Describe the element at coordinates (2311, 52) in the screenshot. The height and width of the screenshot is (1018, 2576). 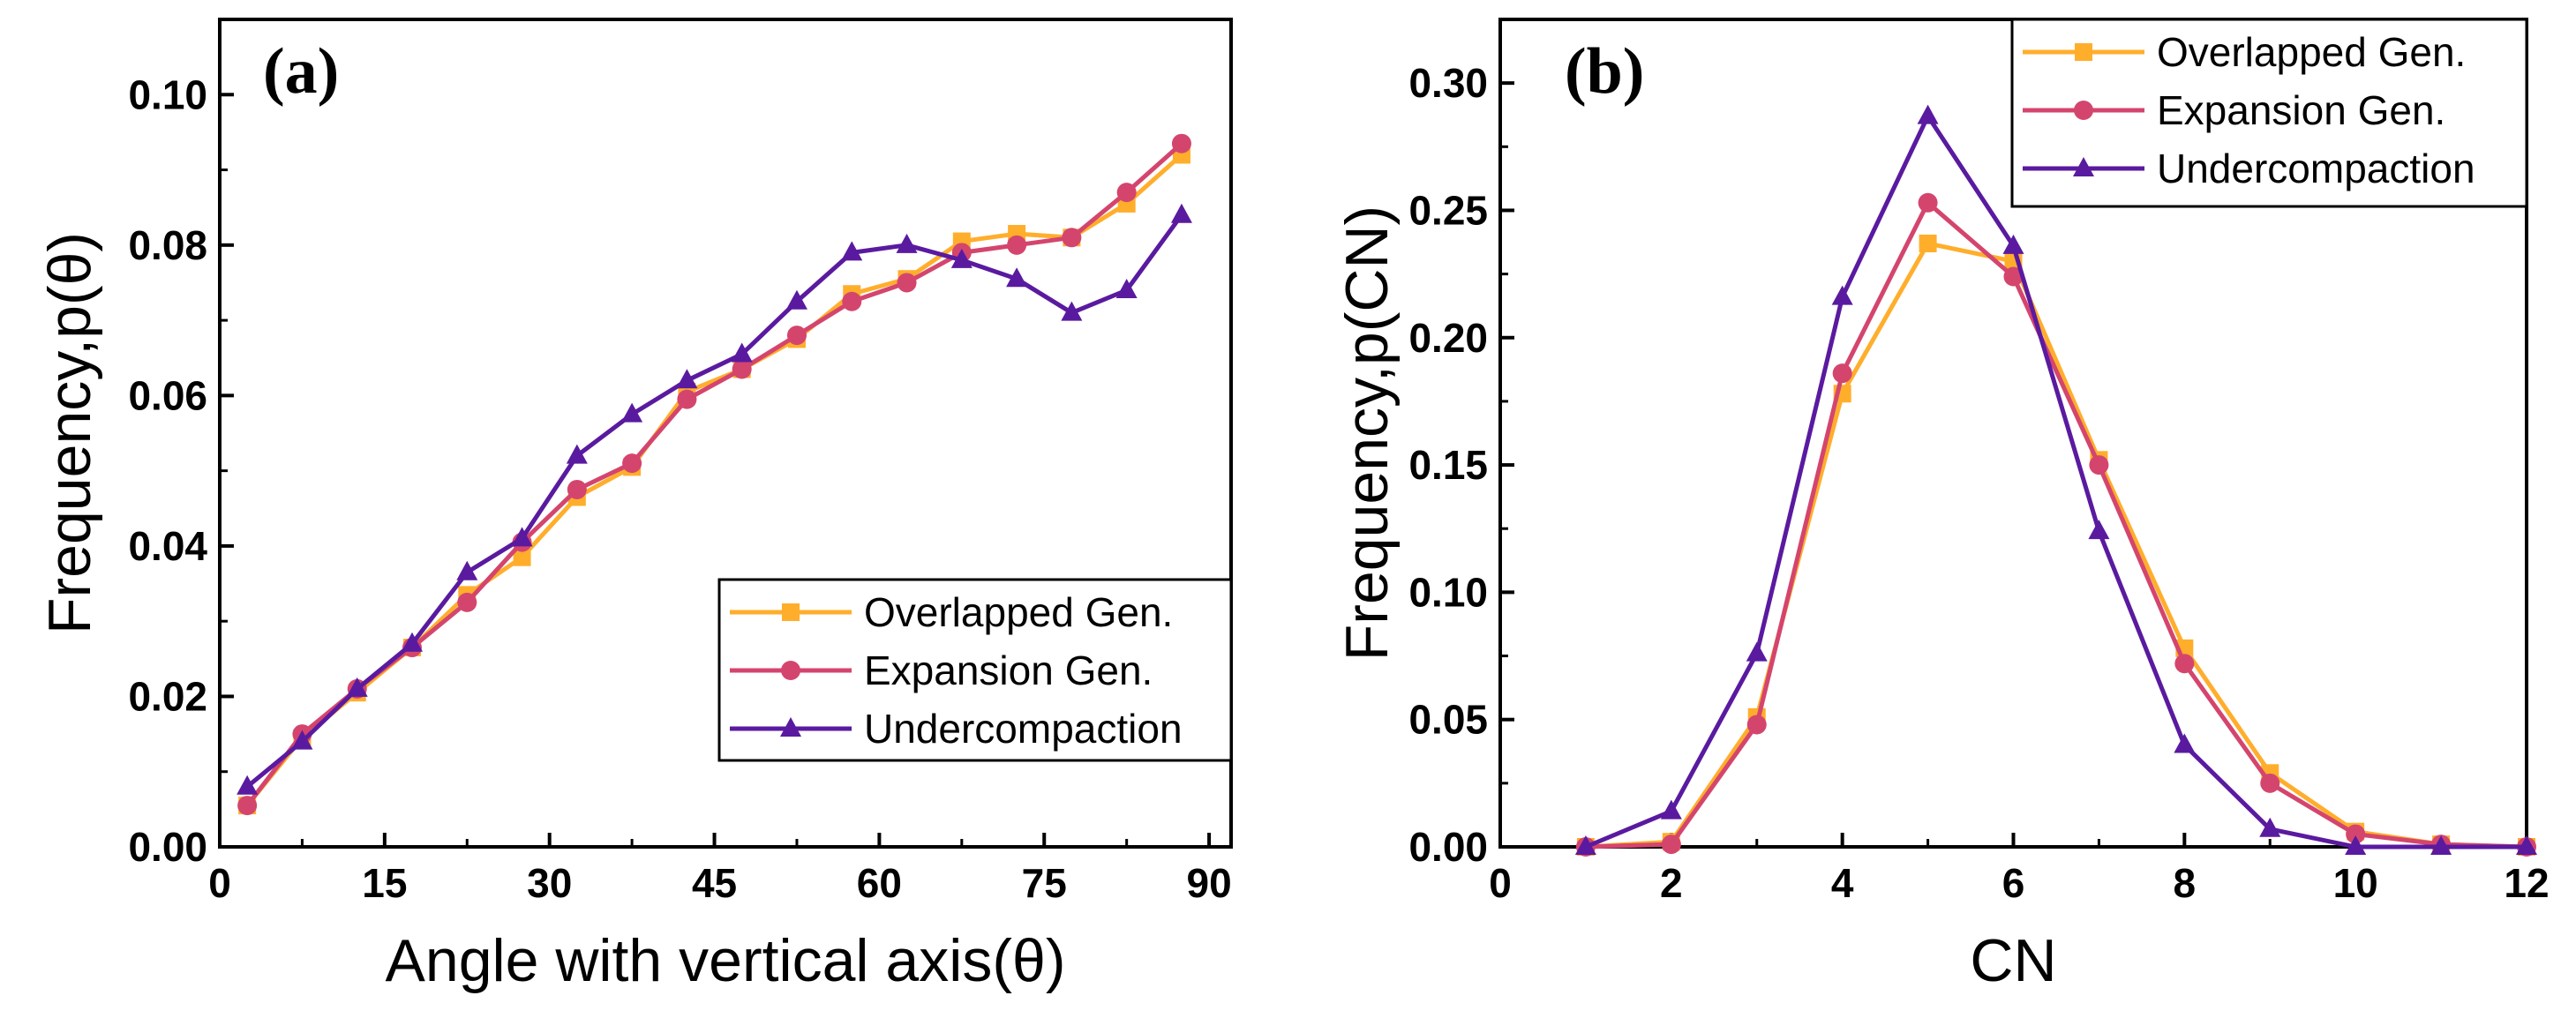
I see `legend-label: Overlapped Gen.` at that location.